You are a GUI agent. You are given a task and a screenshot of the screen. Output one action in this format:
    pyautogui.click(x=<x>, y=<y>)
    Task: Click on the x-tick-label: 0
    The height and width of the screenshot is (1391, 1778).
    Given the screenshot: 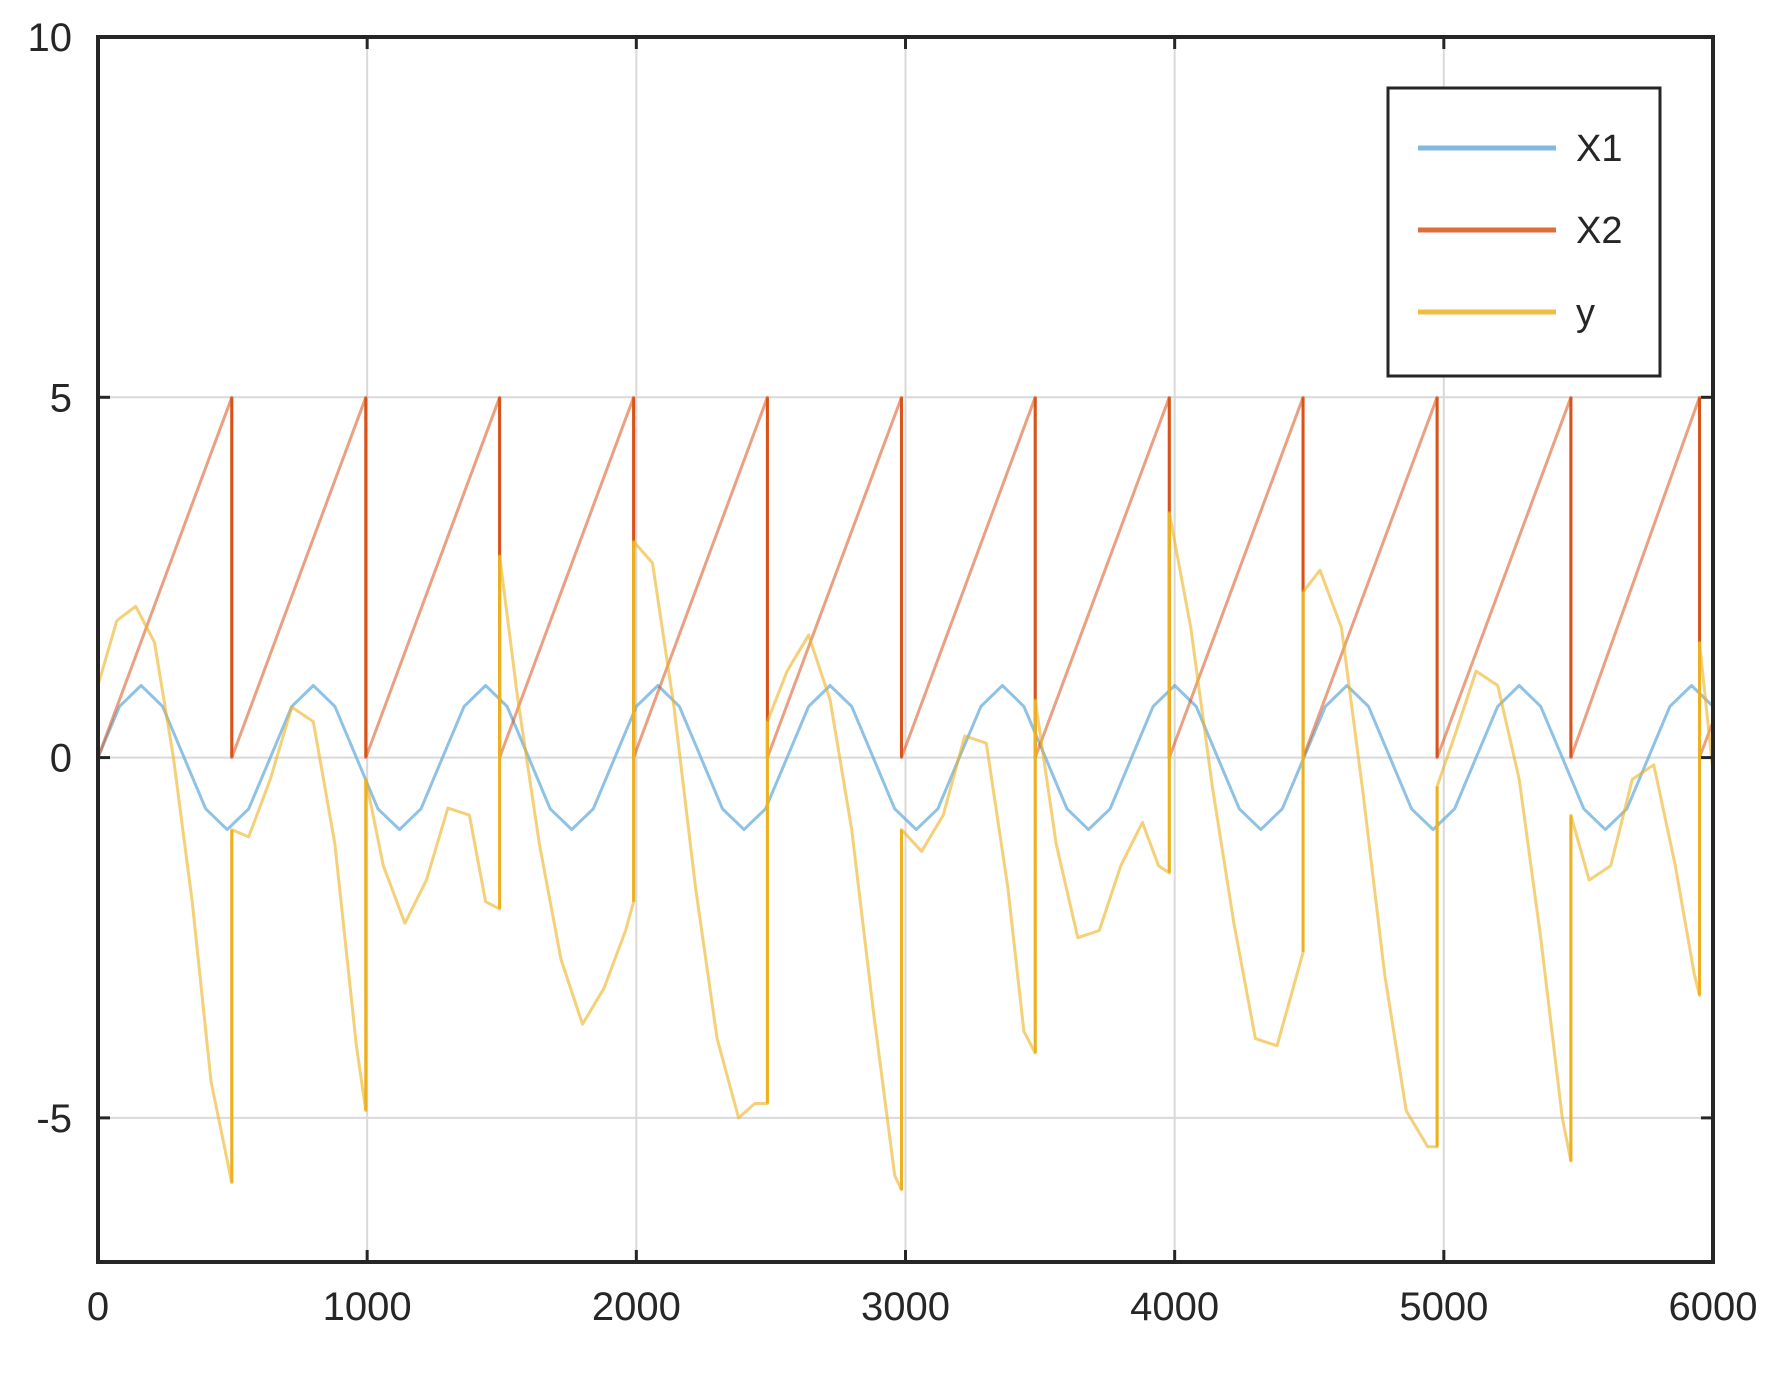 What is the action you would take?
    pyautogui.click(x=98, y=1307)
    